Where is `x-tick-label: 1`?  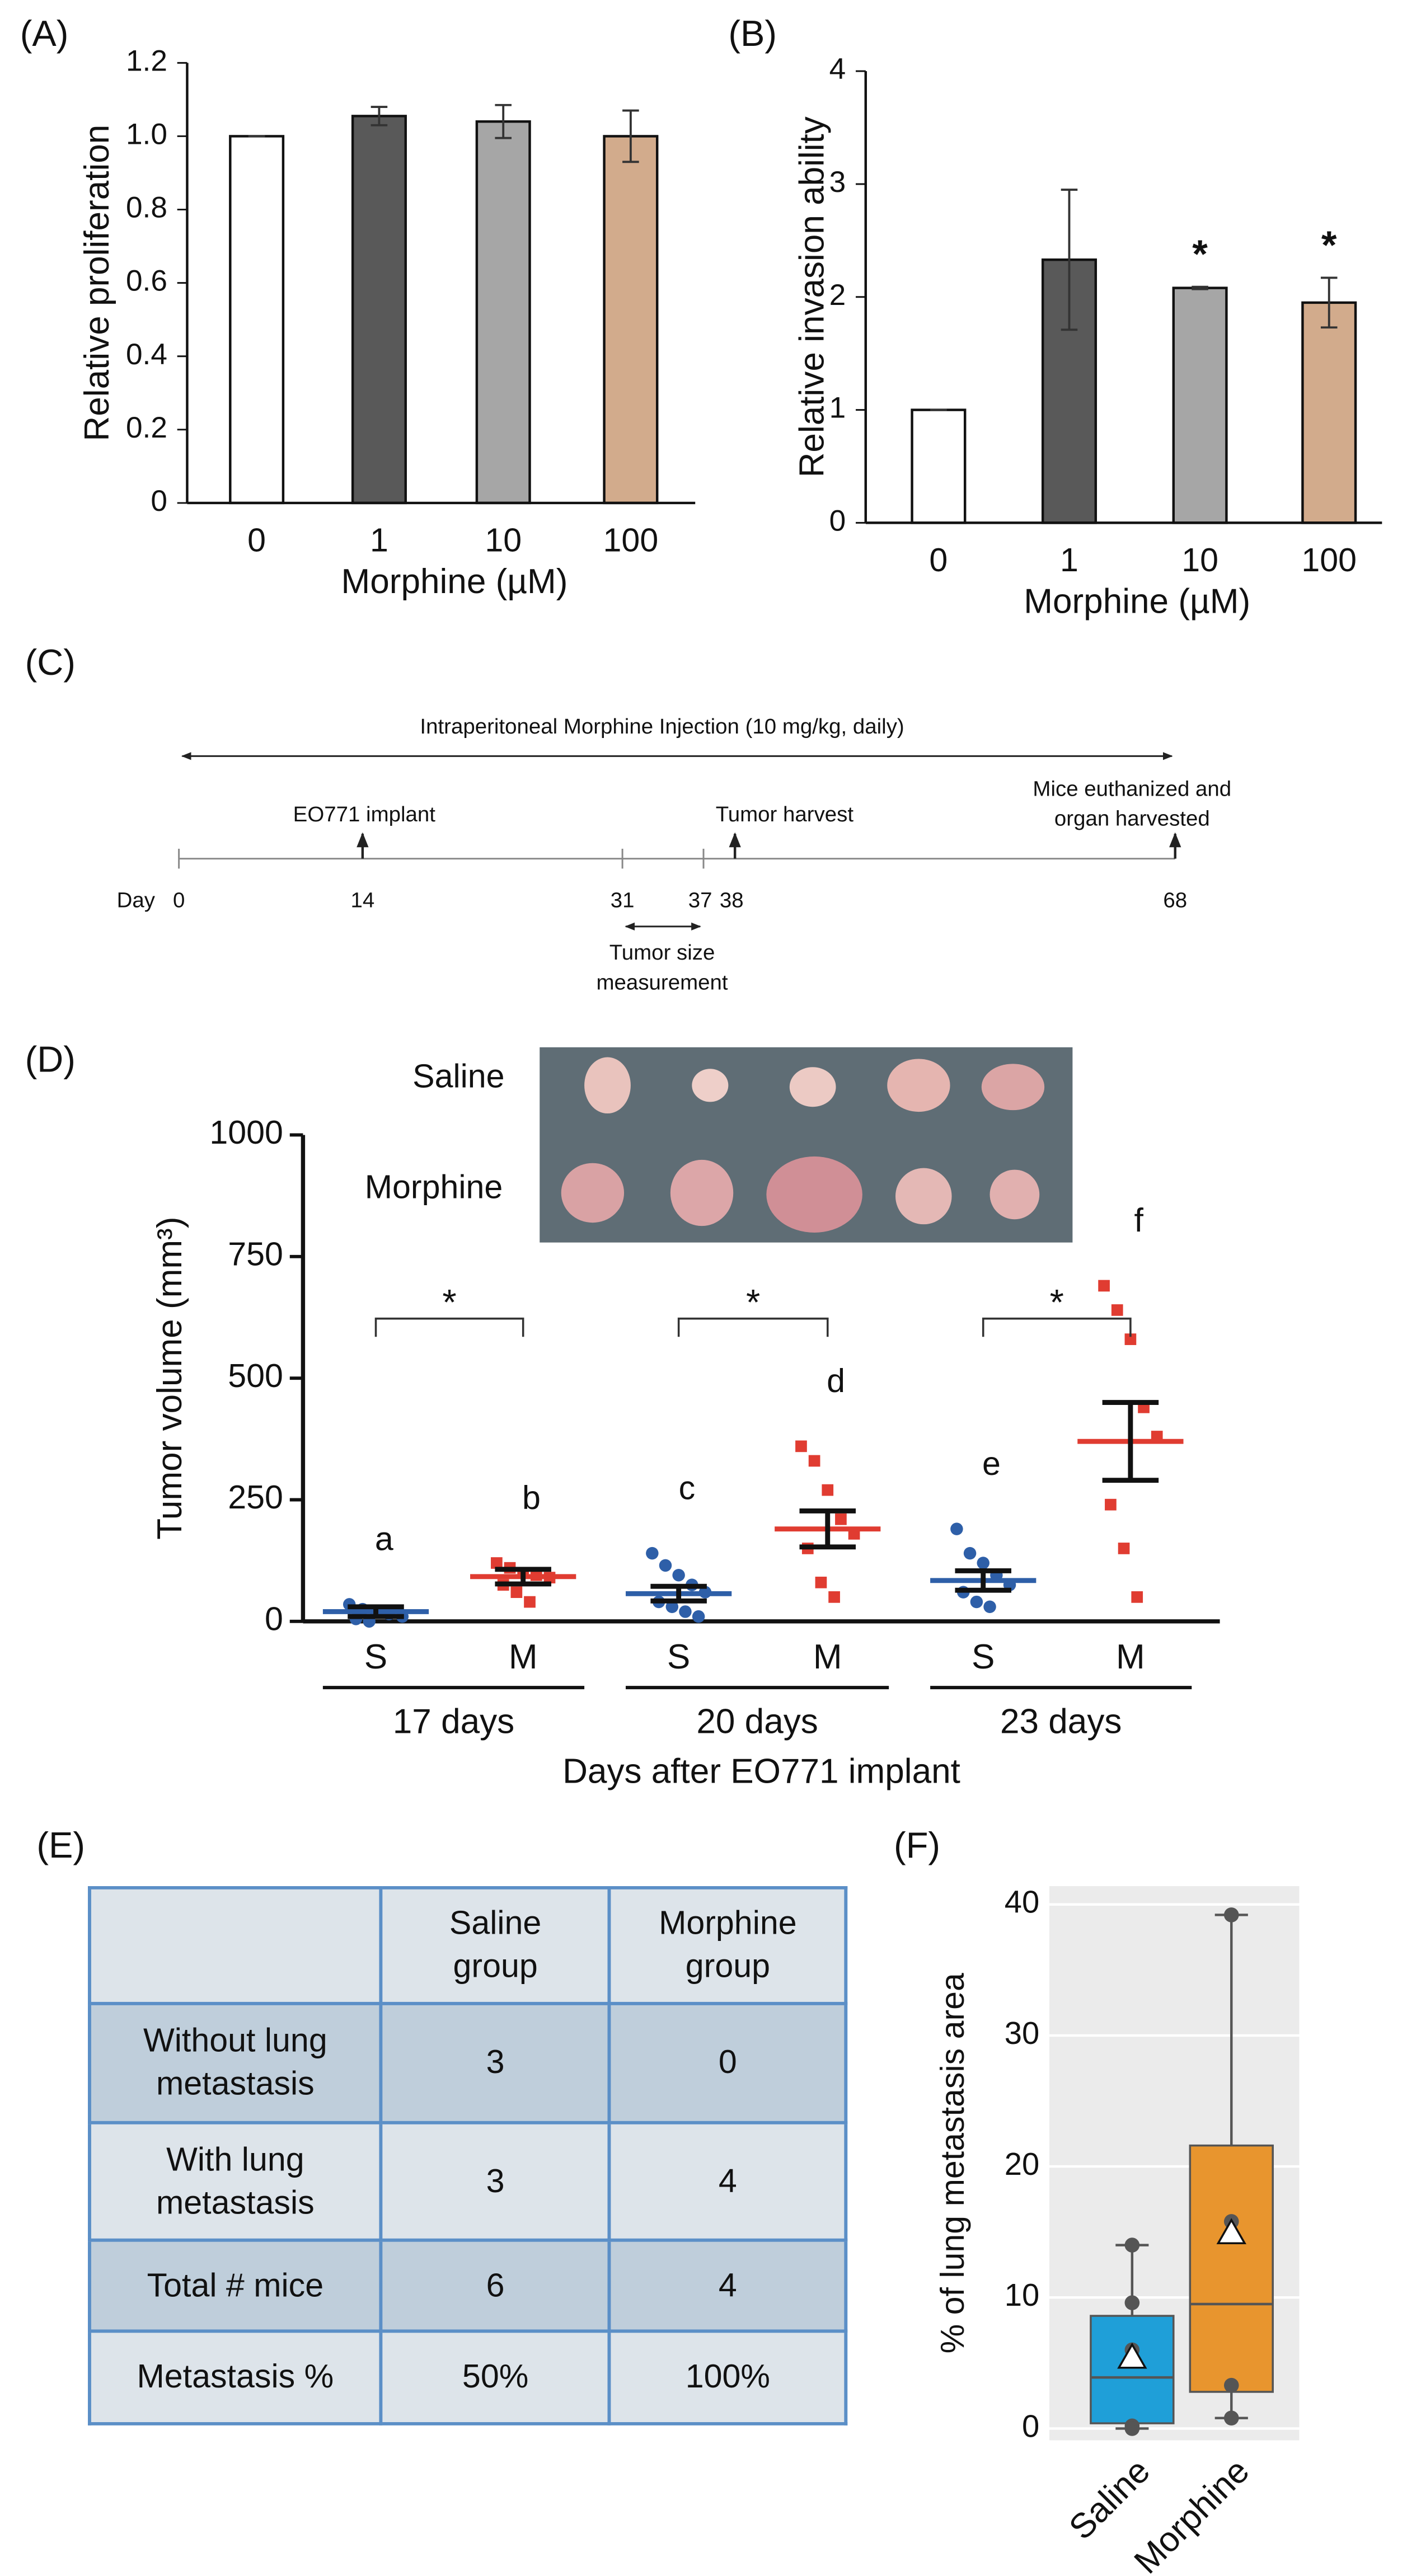
x-tick-label: 1 is located at coordinates (379, 540).